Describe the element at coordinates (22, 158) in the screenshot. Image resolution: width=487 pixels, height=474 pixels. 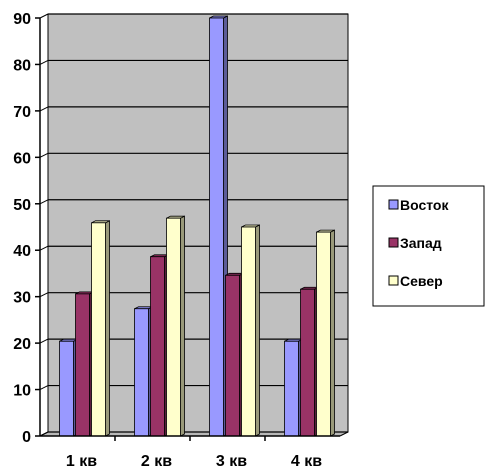
I see `y-tick-label: 60` at that location.